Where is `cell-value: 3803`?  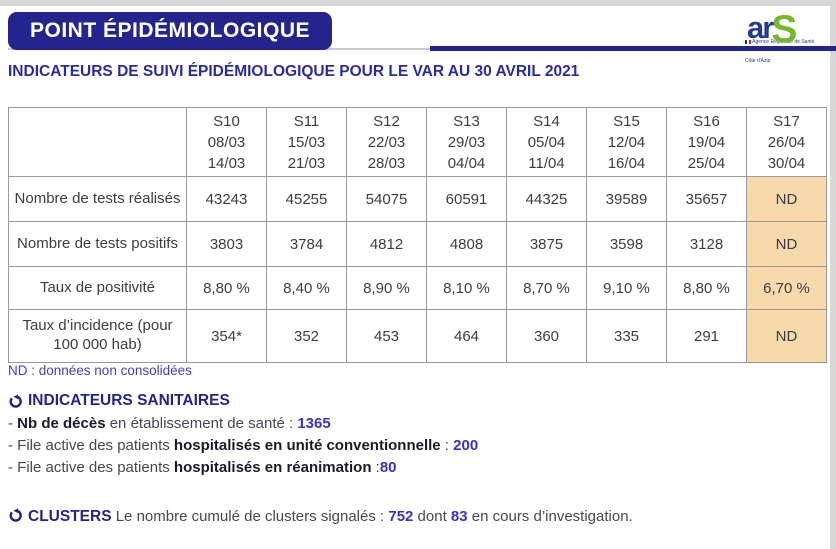
cell-value: 3803 is located at coordinates (226, 244).